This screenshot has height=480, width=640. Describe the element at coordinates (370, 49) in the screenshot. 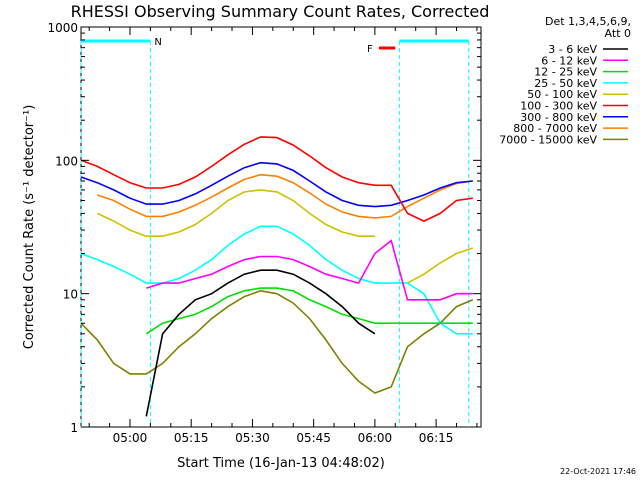

I see `flare-label: F` at that location.